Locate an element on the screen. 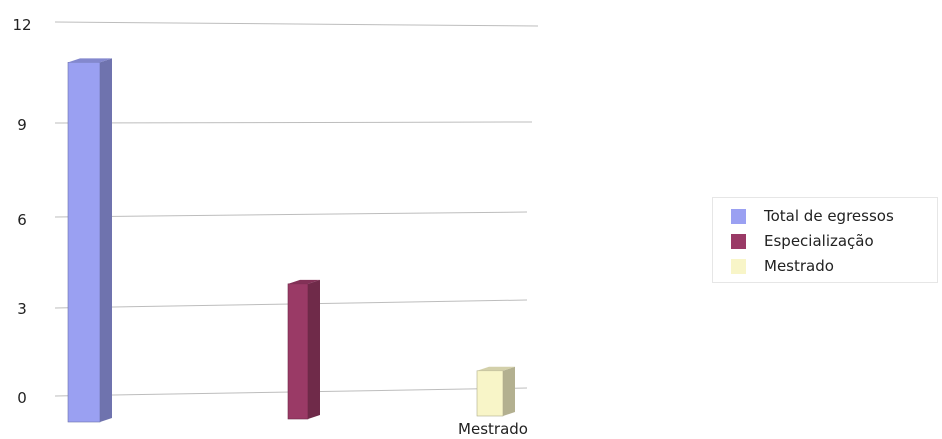 The image size is (942, 439). legend-label: Especialização is located at coordinates (819, 241).